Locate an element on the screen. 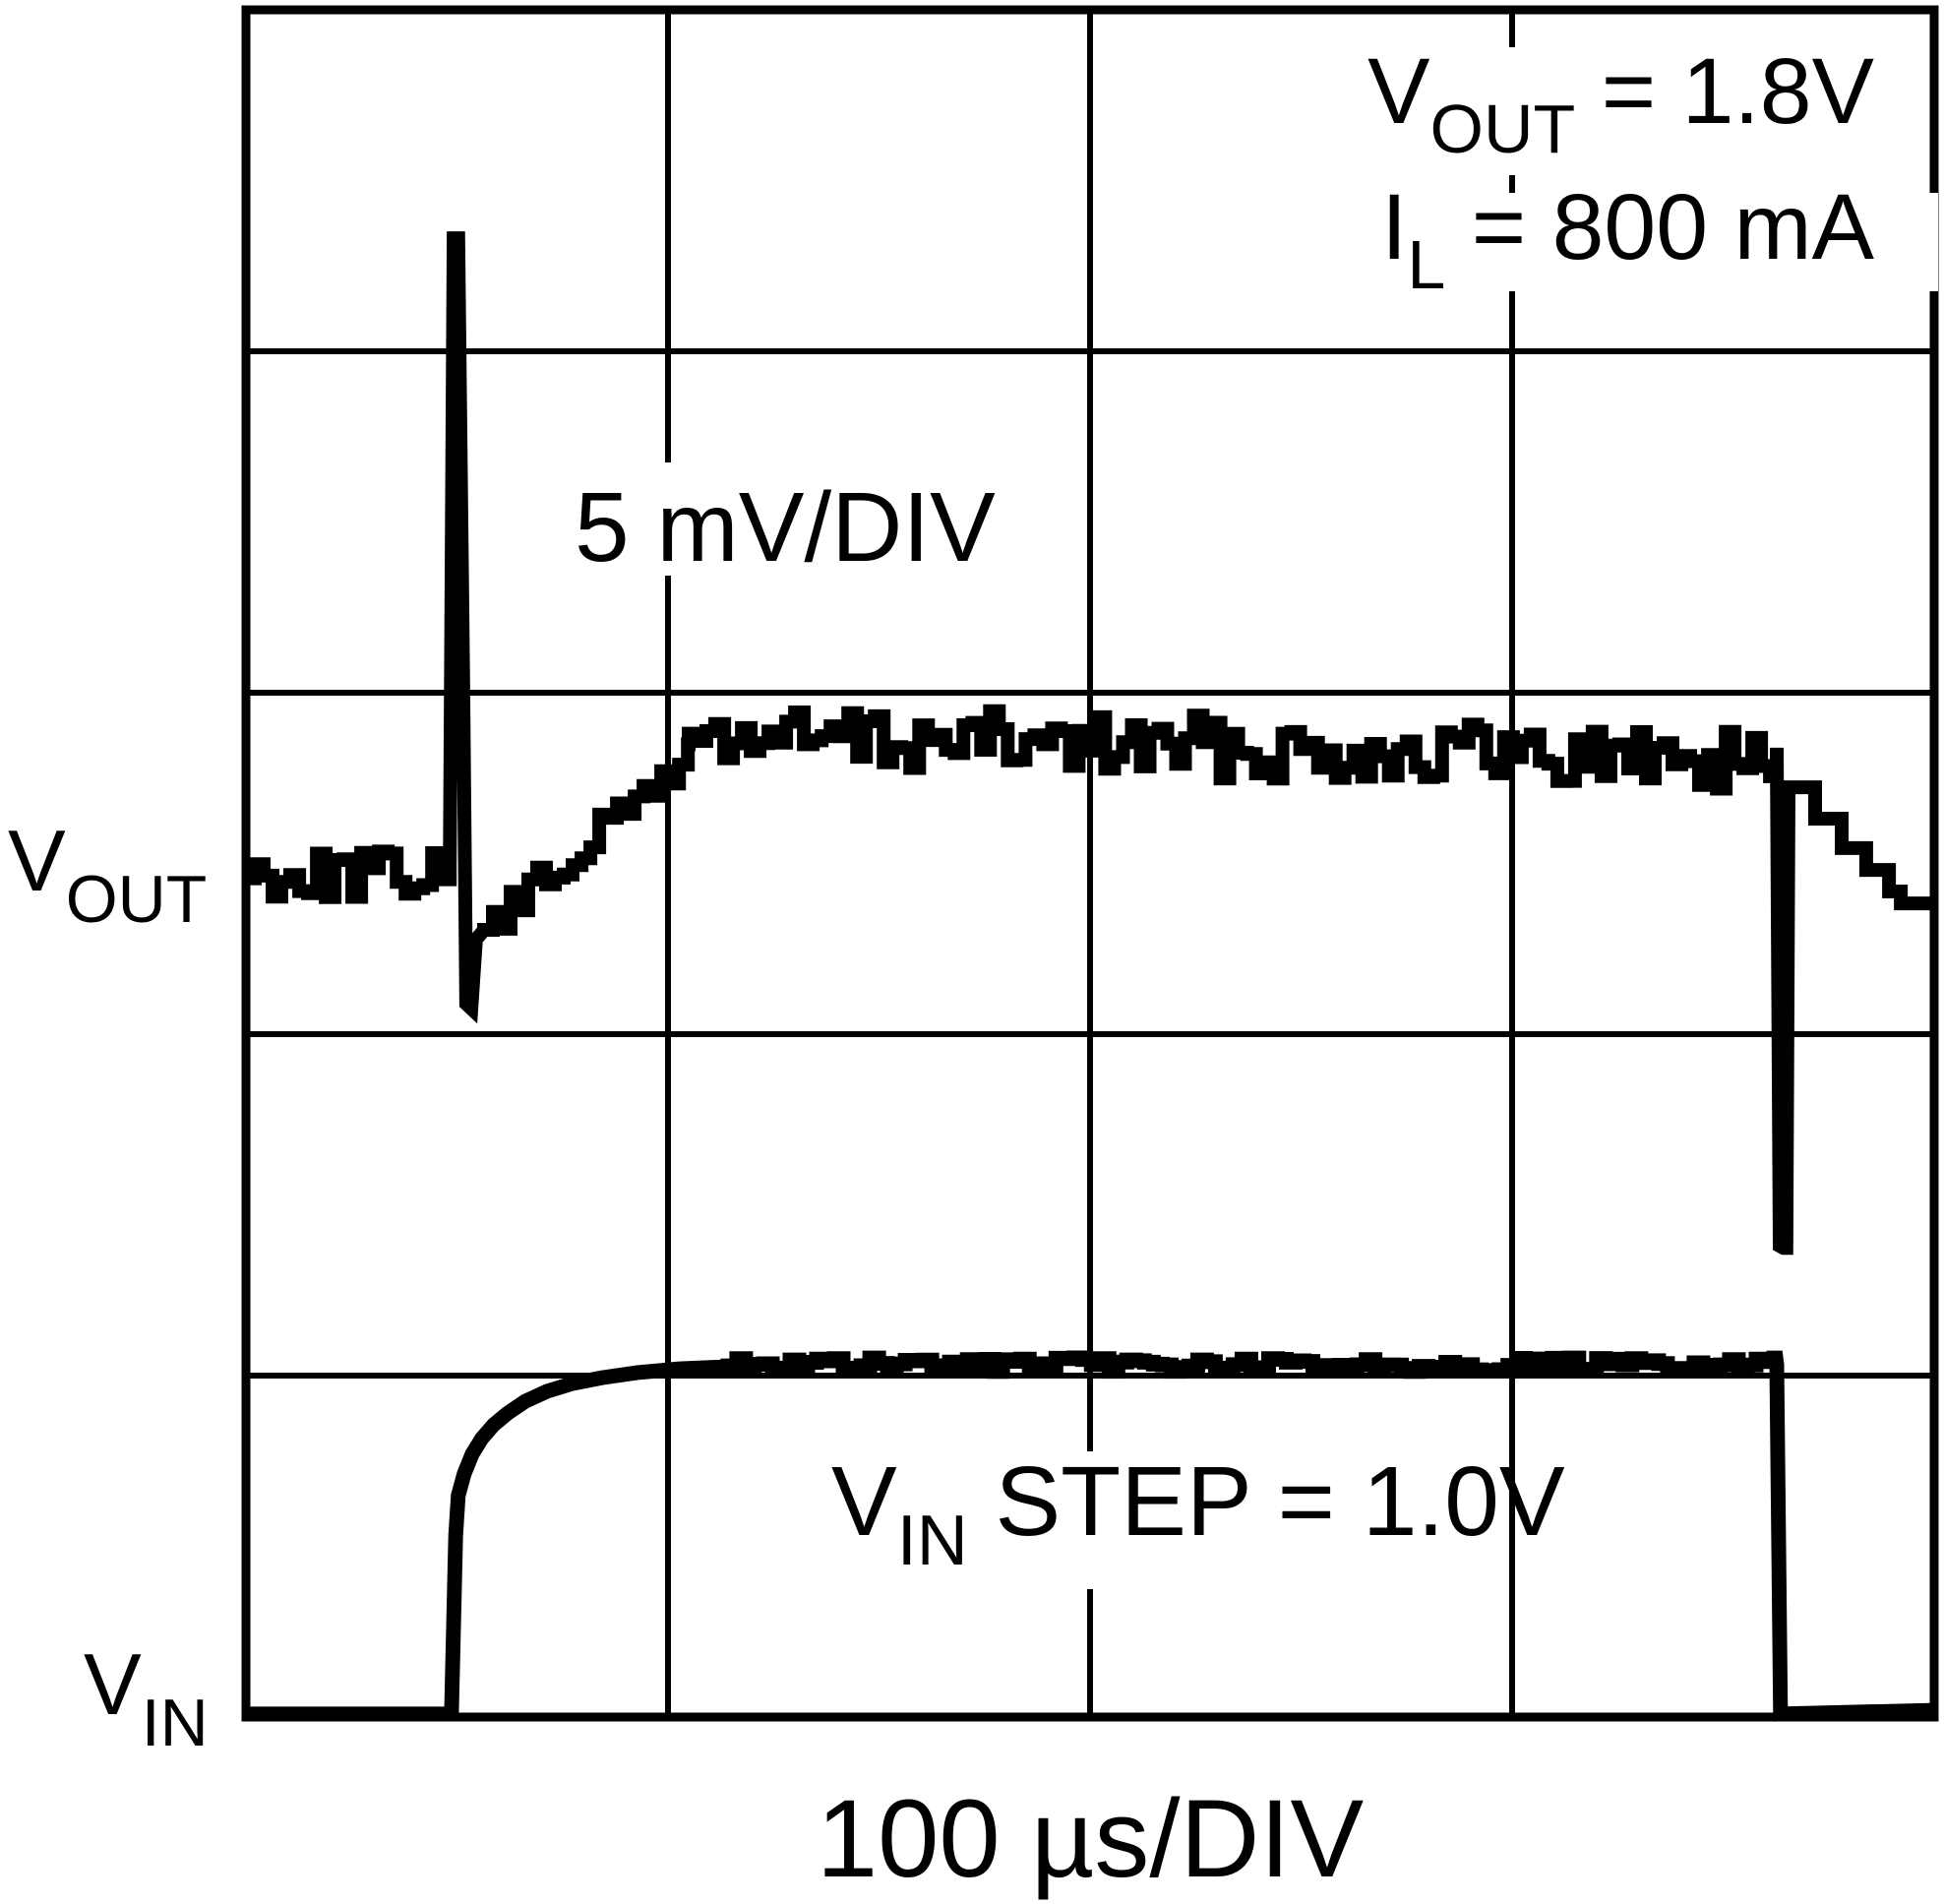  vin-trace-label: VIN is located at coordinates (146, 1697).